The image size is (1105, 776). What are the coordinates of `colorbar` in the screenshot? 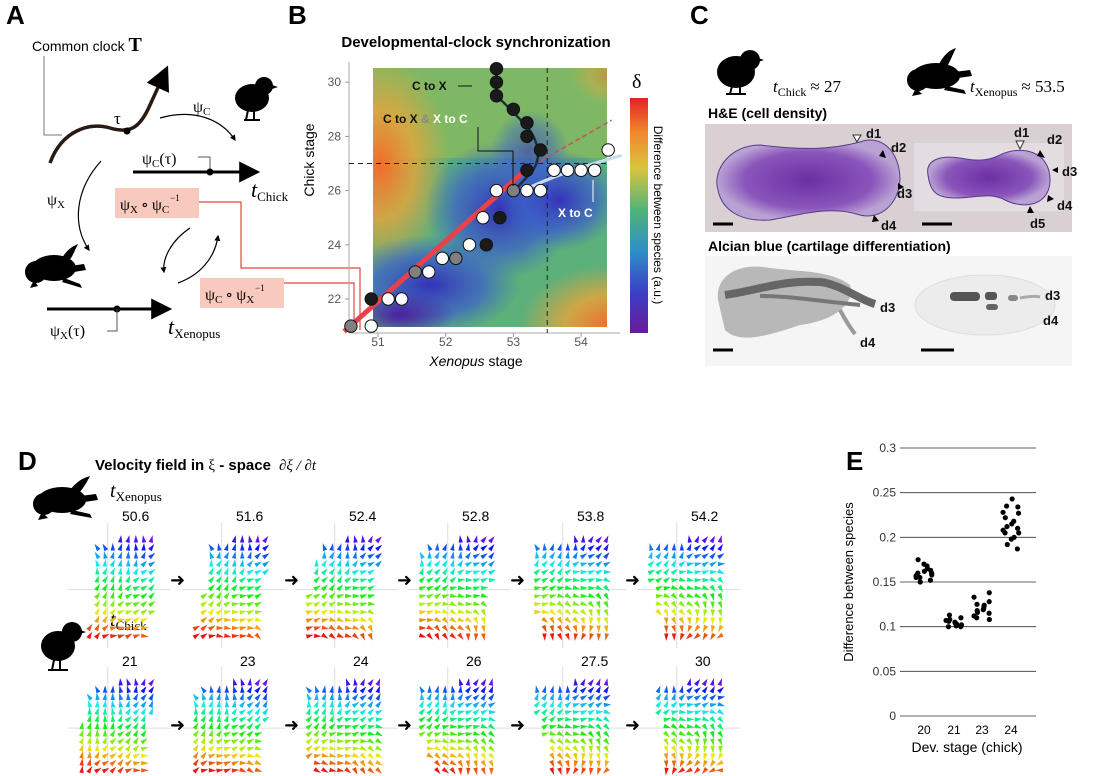 It's located at (639, 215).